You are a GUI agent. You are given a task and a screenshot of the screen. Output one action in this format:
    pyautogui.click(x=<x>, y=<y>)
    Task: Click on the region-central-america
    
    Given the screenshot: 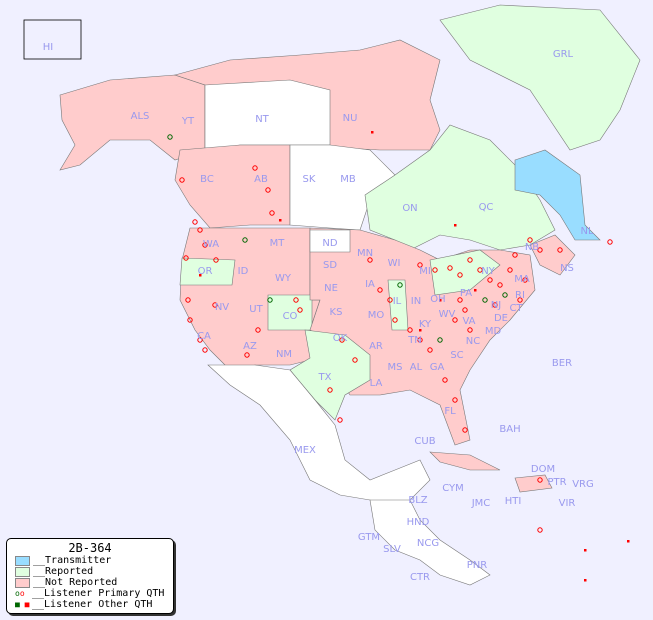 What is the action you would take?
    pyautogui.click(x=430, y=542)
    